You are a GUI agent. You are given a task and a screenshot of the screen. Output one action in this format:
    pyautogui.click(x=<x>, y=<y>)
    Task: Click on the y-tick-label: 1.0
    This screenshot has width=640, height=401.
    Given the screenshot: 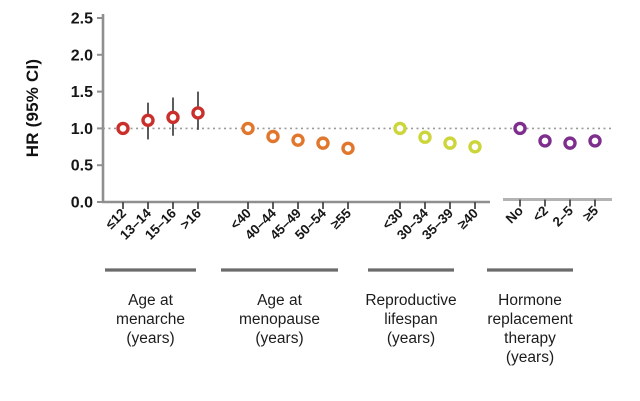 What is the action you would take?
    pyautogui.click(x=82, y=129)
    